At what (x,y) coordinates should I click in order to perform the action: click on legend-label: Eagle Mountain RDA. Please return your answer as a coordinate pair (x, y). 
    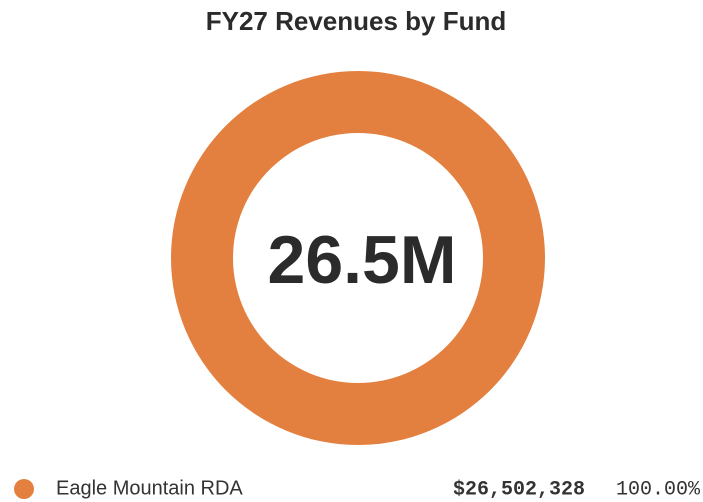
    Looking at the image, I should click on (149, 488).